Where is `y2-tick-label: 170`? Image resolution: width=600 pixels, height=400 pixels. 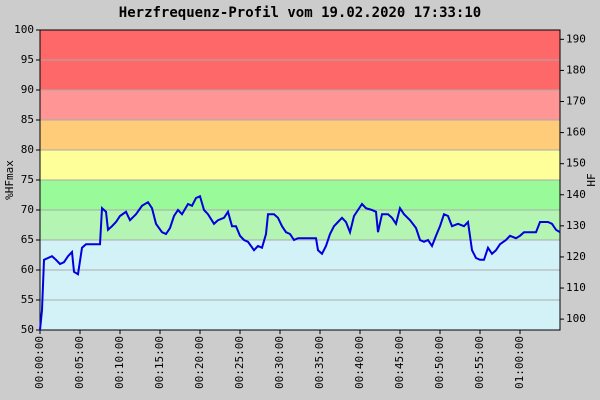 y2-tick-label: 170 is located at coordinates (576, 101).